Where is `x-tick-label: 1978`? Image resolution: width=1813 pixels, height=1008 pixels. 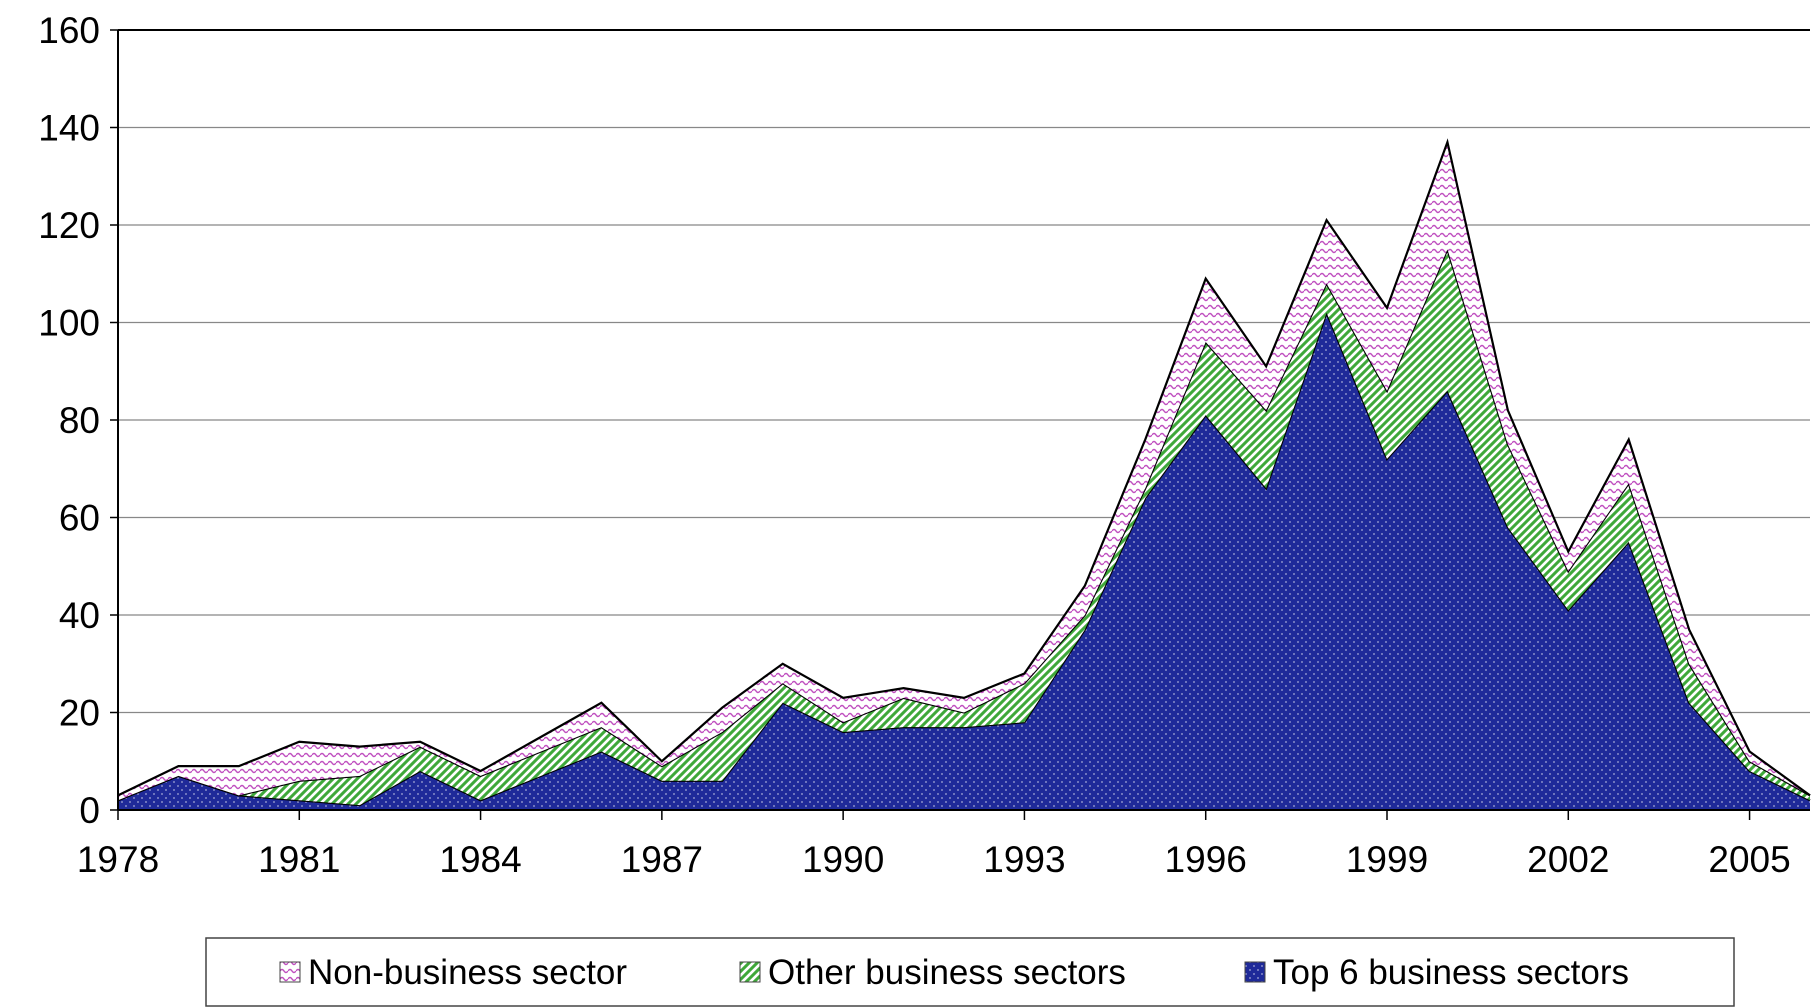 x-tick-label: 1978 is located at coordinates (118, 859).